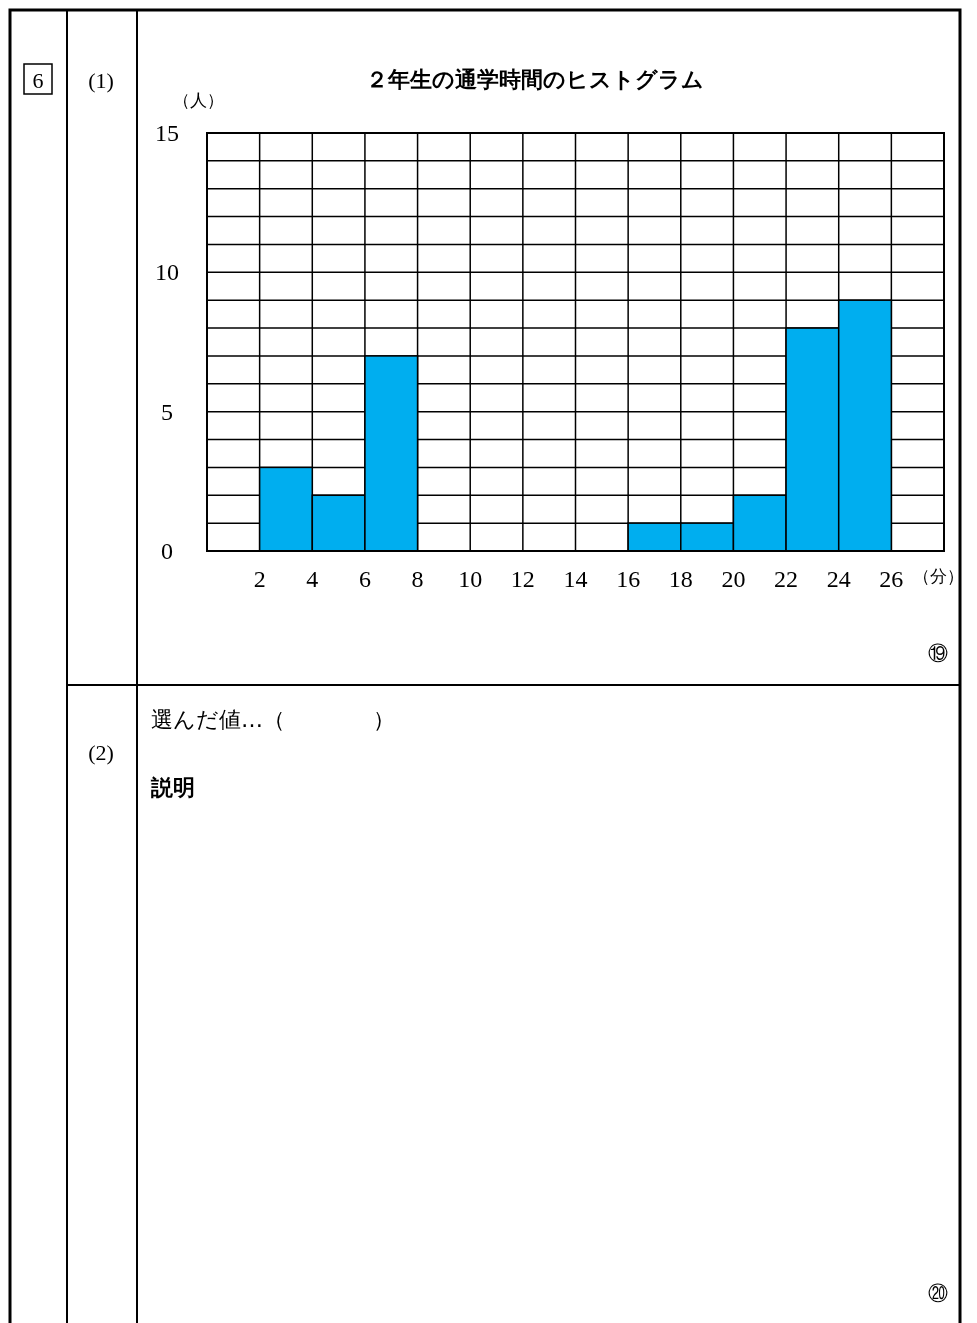 The height and width of the screenshot is (1323, 977). What do you see at coordinates (575, 579) in the screenshot?
I see `x-tick-label: 14` at bounding box center [575, 579].